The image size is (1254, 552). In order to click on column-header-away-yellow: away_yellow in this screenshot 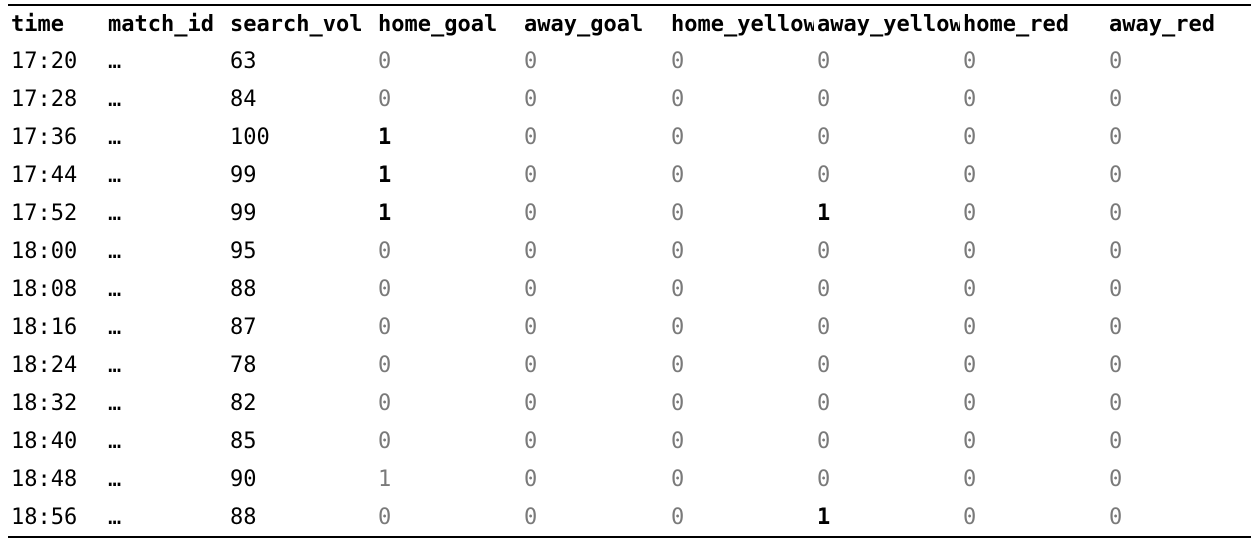, I will do `click(888, 24)`.